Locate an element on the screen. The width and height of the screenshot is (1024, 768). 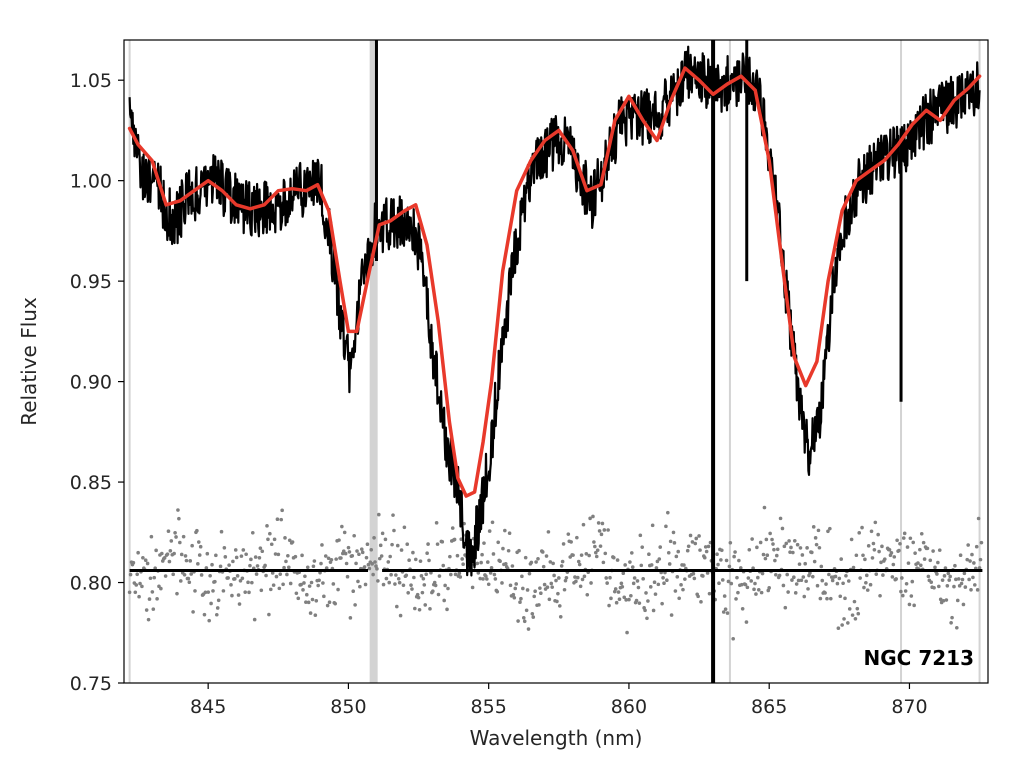
x-tick-label: 860 is located at coordinates (629, 707).